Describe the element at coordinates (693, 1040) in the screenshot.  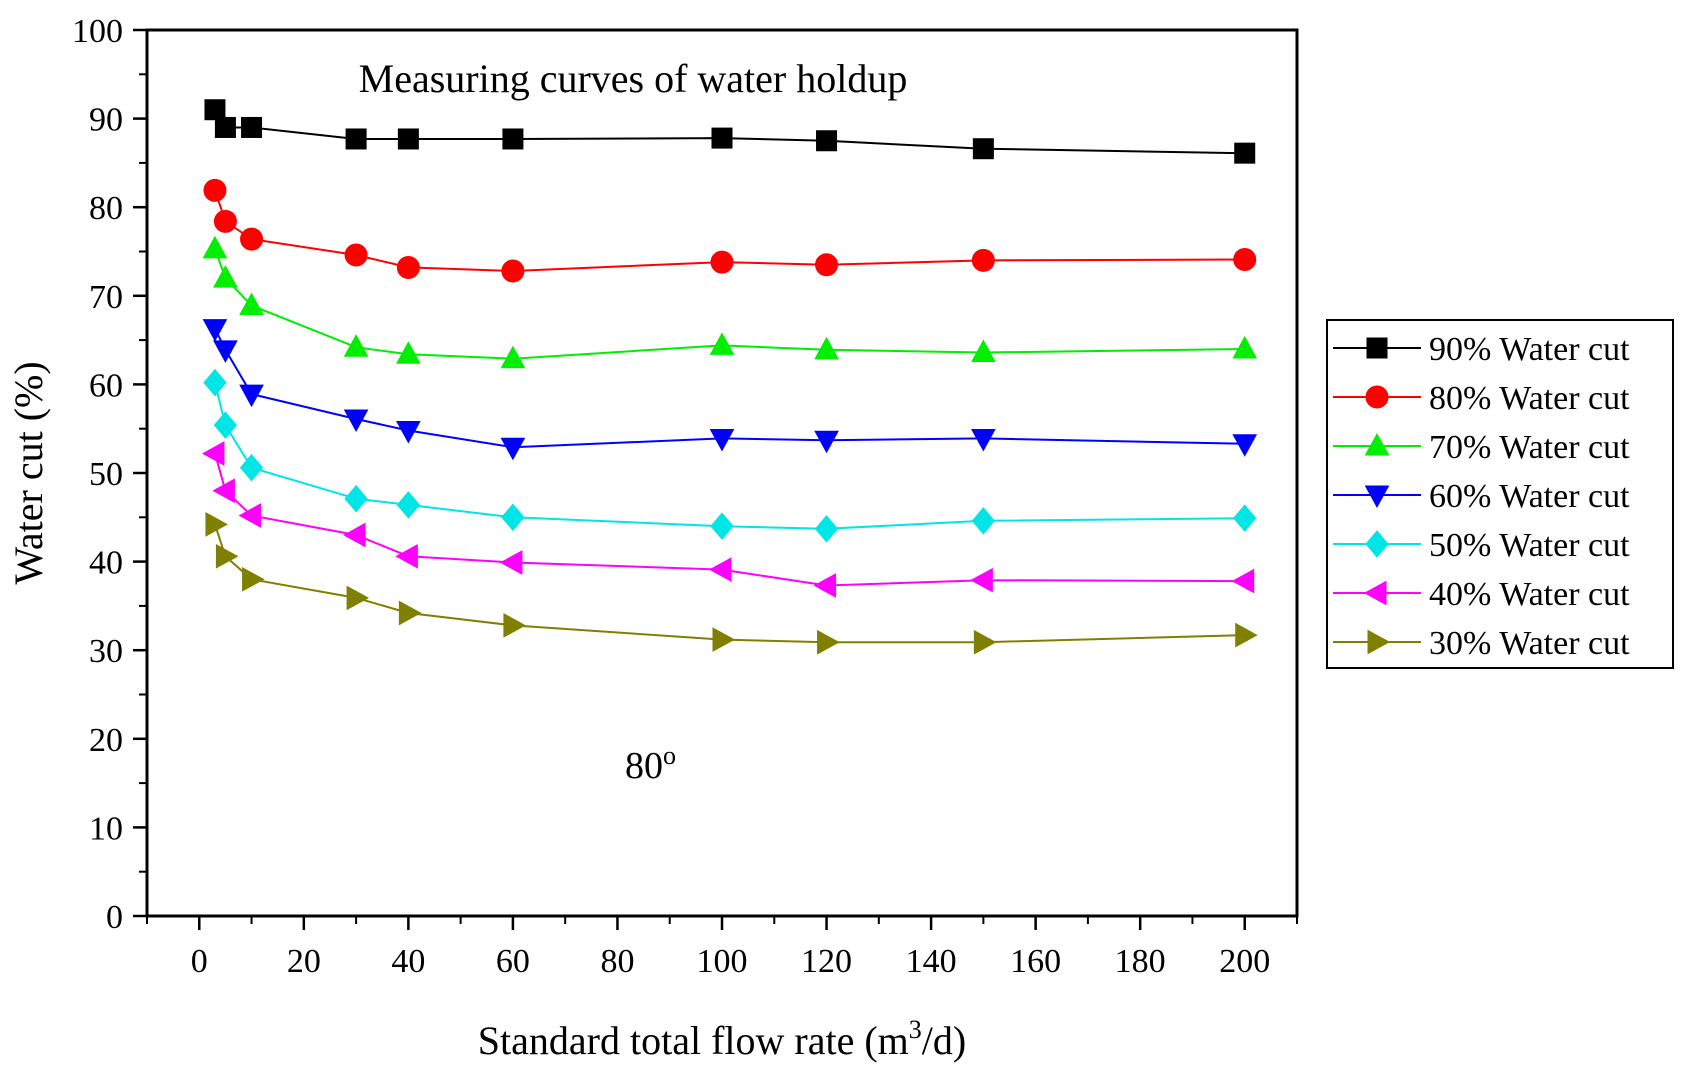
I see `x-axis-title-main: Standard total flow rate (m` at that location.